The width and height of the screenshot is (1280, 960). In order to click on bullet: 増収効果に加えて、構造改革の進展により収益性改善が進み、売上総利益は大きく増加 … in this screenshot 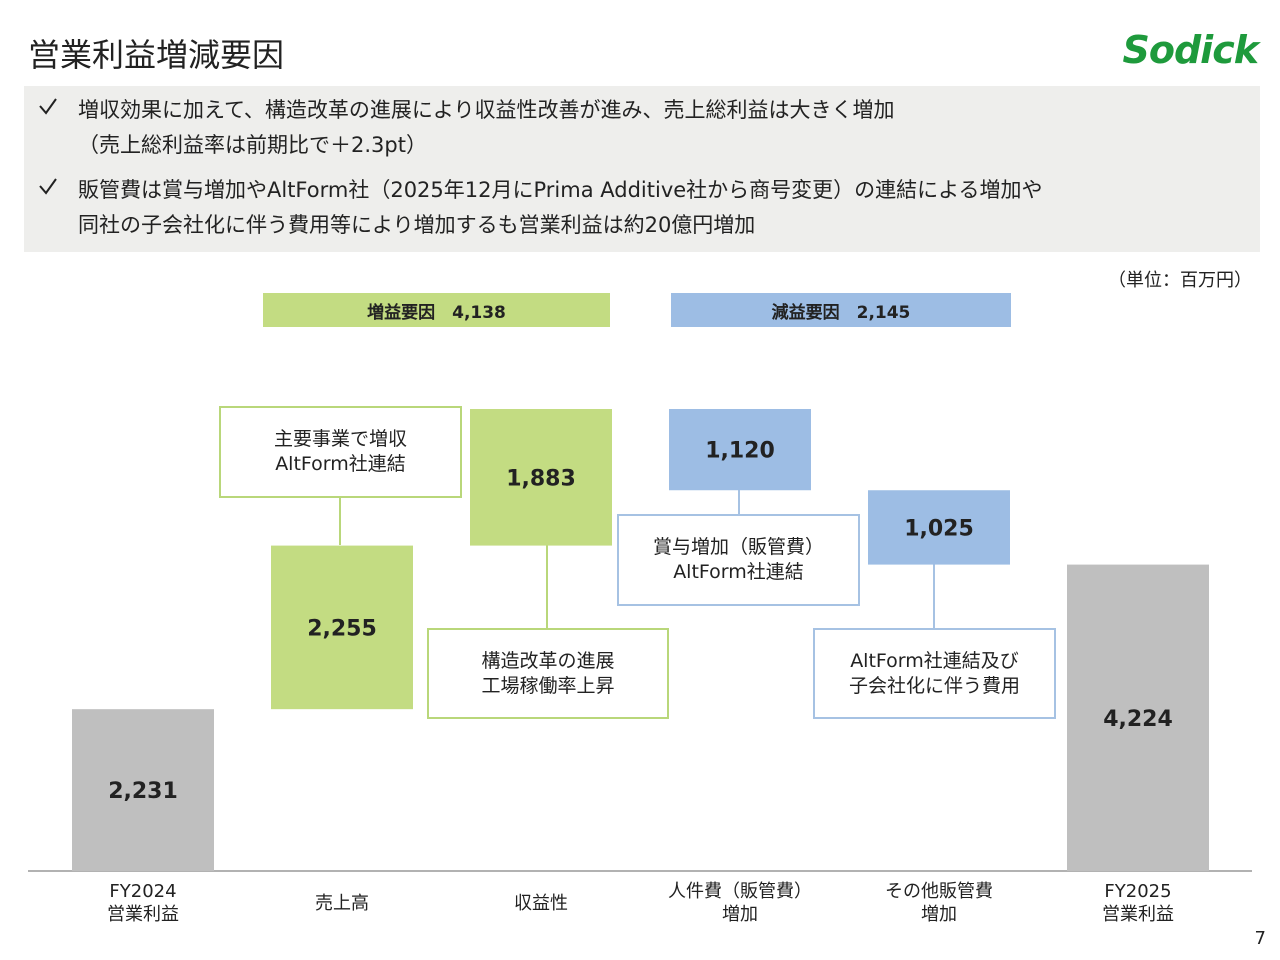, I will do `click(486, 127)`.